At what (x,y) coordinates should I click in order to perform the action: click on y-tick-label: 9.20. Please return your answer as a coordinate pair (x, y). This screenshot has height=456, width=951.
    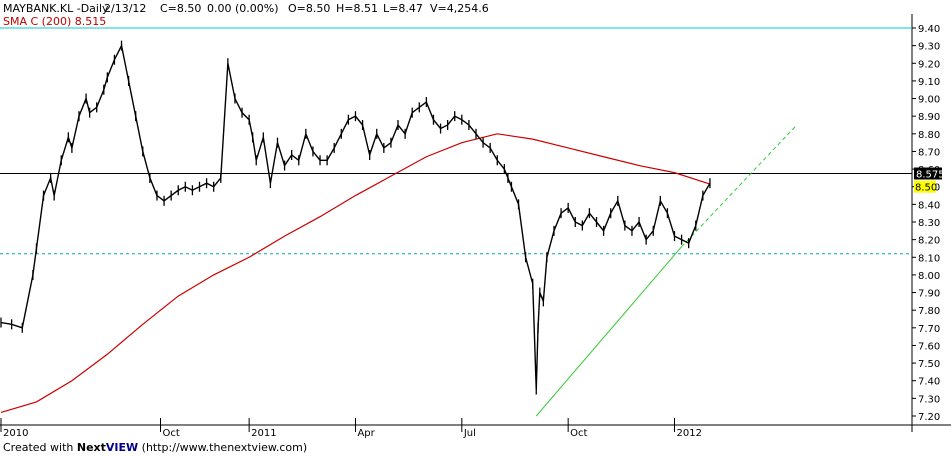
    Looking at the image, I should click on (929, 64).